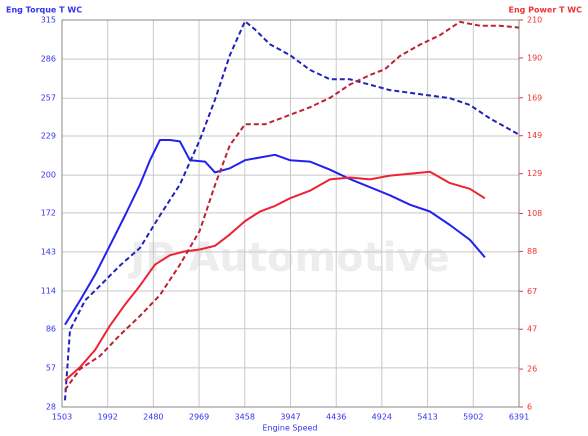 This screenshot has width=588, height=436. Describe the element at coordinates (534, 213) in the screenshot. I see `y2-tick-label: 108` at that location.